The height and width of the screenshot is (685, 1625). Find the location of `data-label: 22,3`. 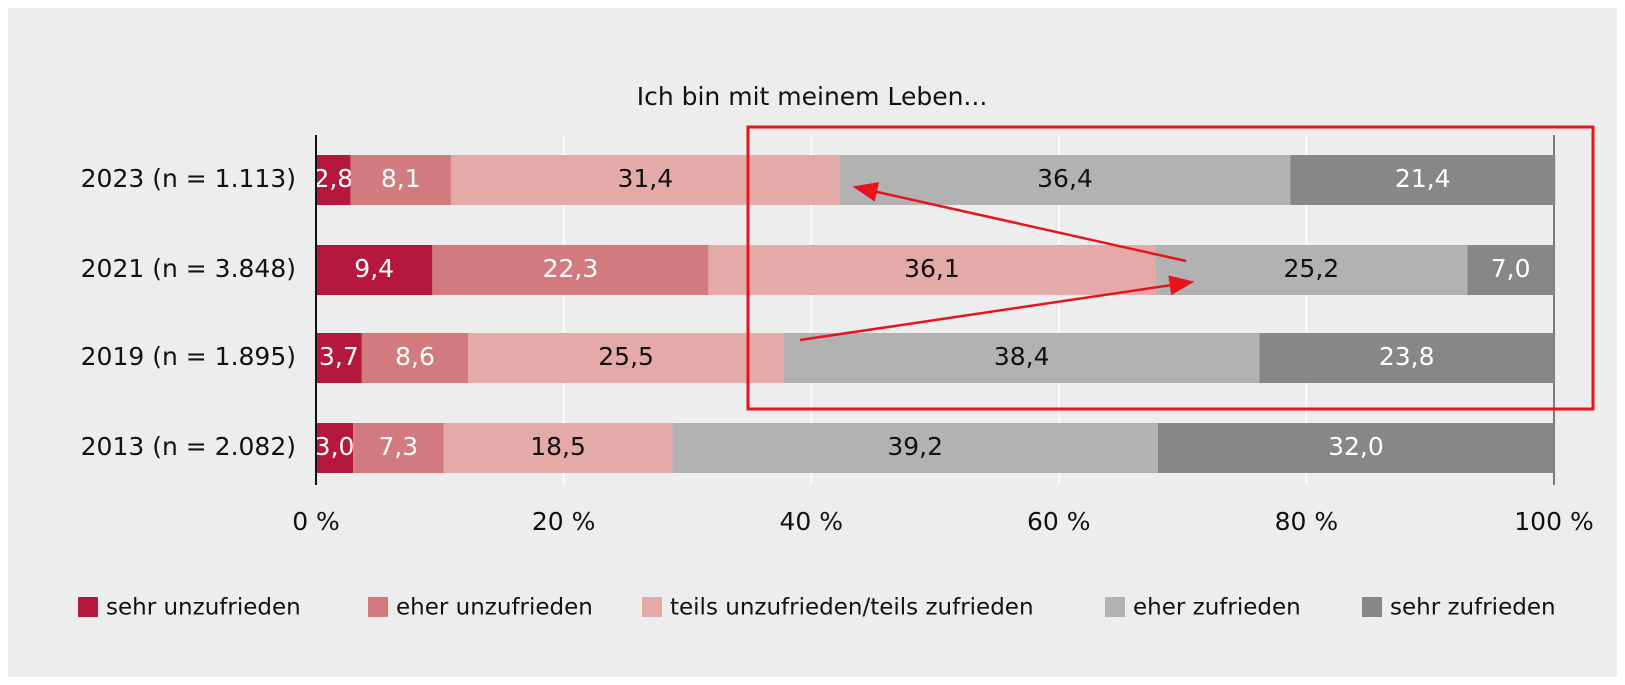

data-label: 22,3 is located at coordinates (571, 268).